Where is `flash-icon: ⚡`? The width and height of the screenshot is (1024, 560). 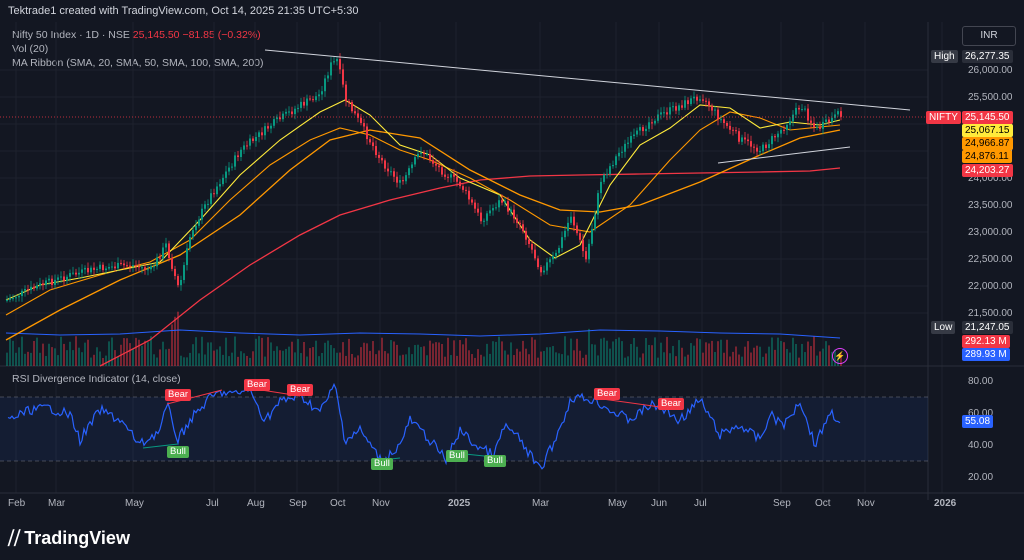
flash-icon: ⚡ is located at coordinates (840, 356).